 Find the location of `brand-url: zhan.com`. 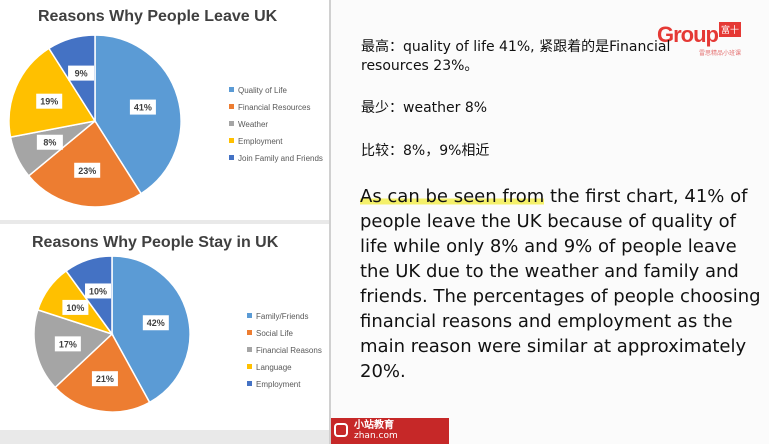

brand-url: zhan.com is located at coordinates (376, 436).